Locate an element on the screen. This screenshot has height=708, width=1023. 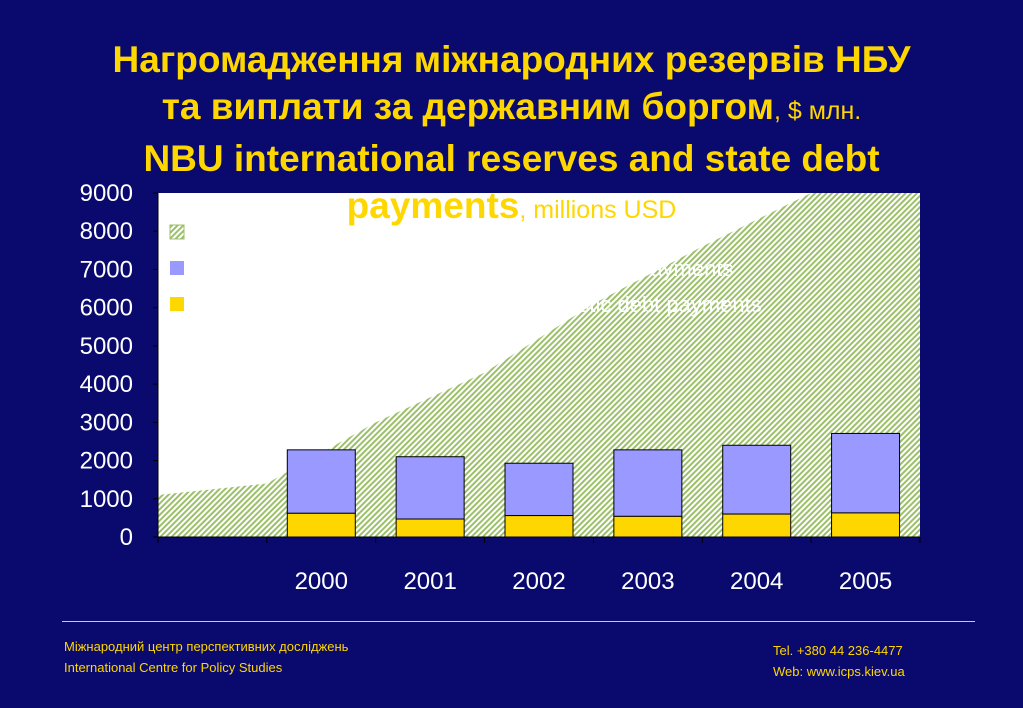
x-tick-label-2004: 2004 is located at coordinates (756, 581).